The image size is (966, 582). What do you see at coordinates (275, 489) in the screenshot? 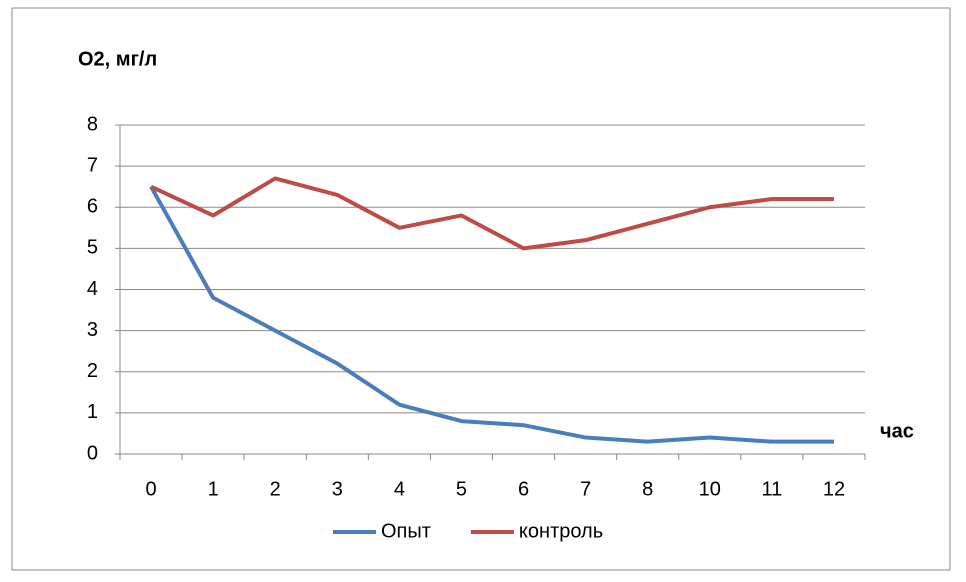
I see `x-tick-label: 2` at bounding box center [275, 489].